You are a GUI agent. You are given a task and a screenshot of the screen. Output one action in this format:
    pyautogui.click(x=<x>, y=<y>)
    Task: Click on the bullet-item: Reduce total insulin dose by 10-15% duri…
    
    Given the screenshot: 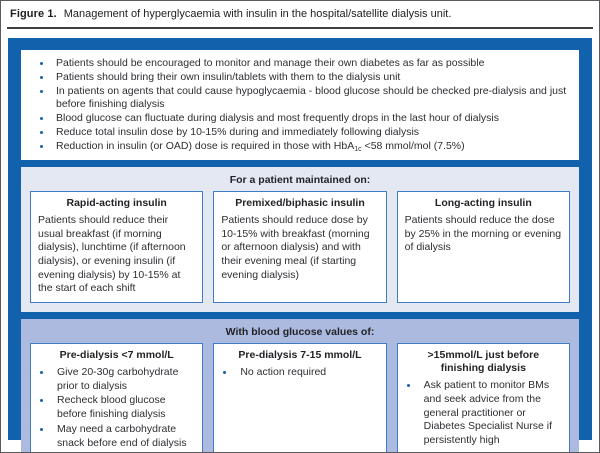 What is the action you would take?
    pyautogui.click(x=310, y=133)
    